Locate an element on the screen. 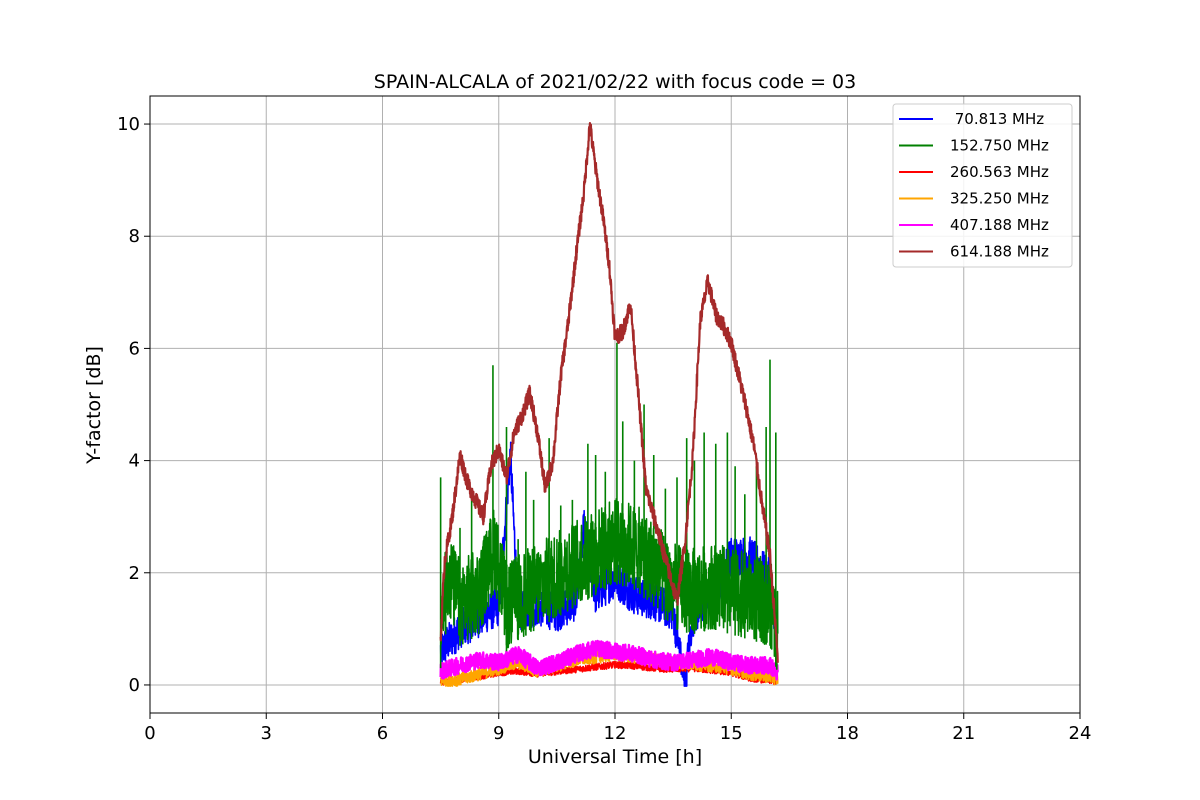  y-axis-label: Y-factor [dB] is located at coordinates (94, 405).